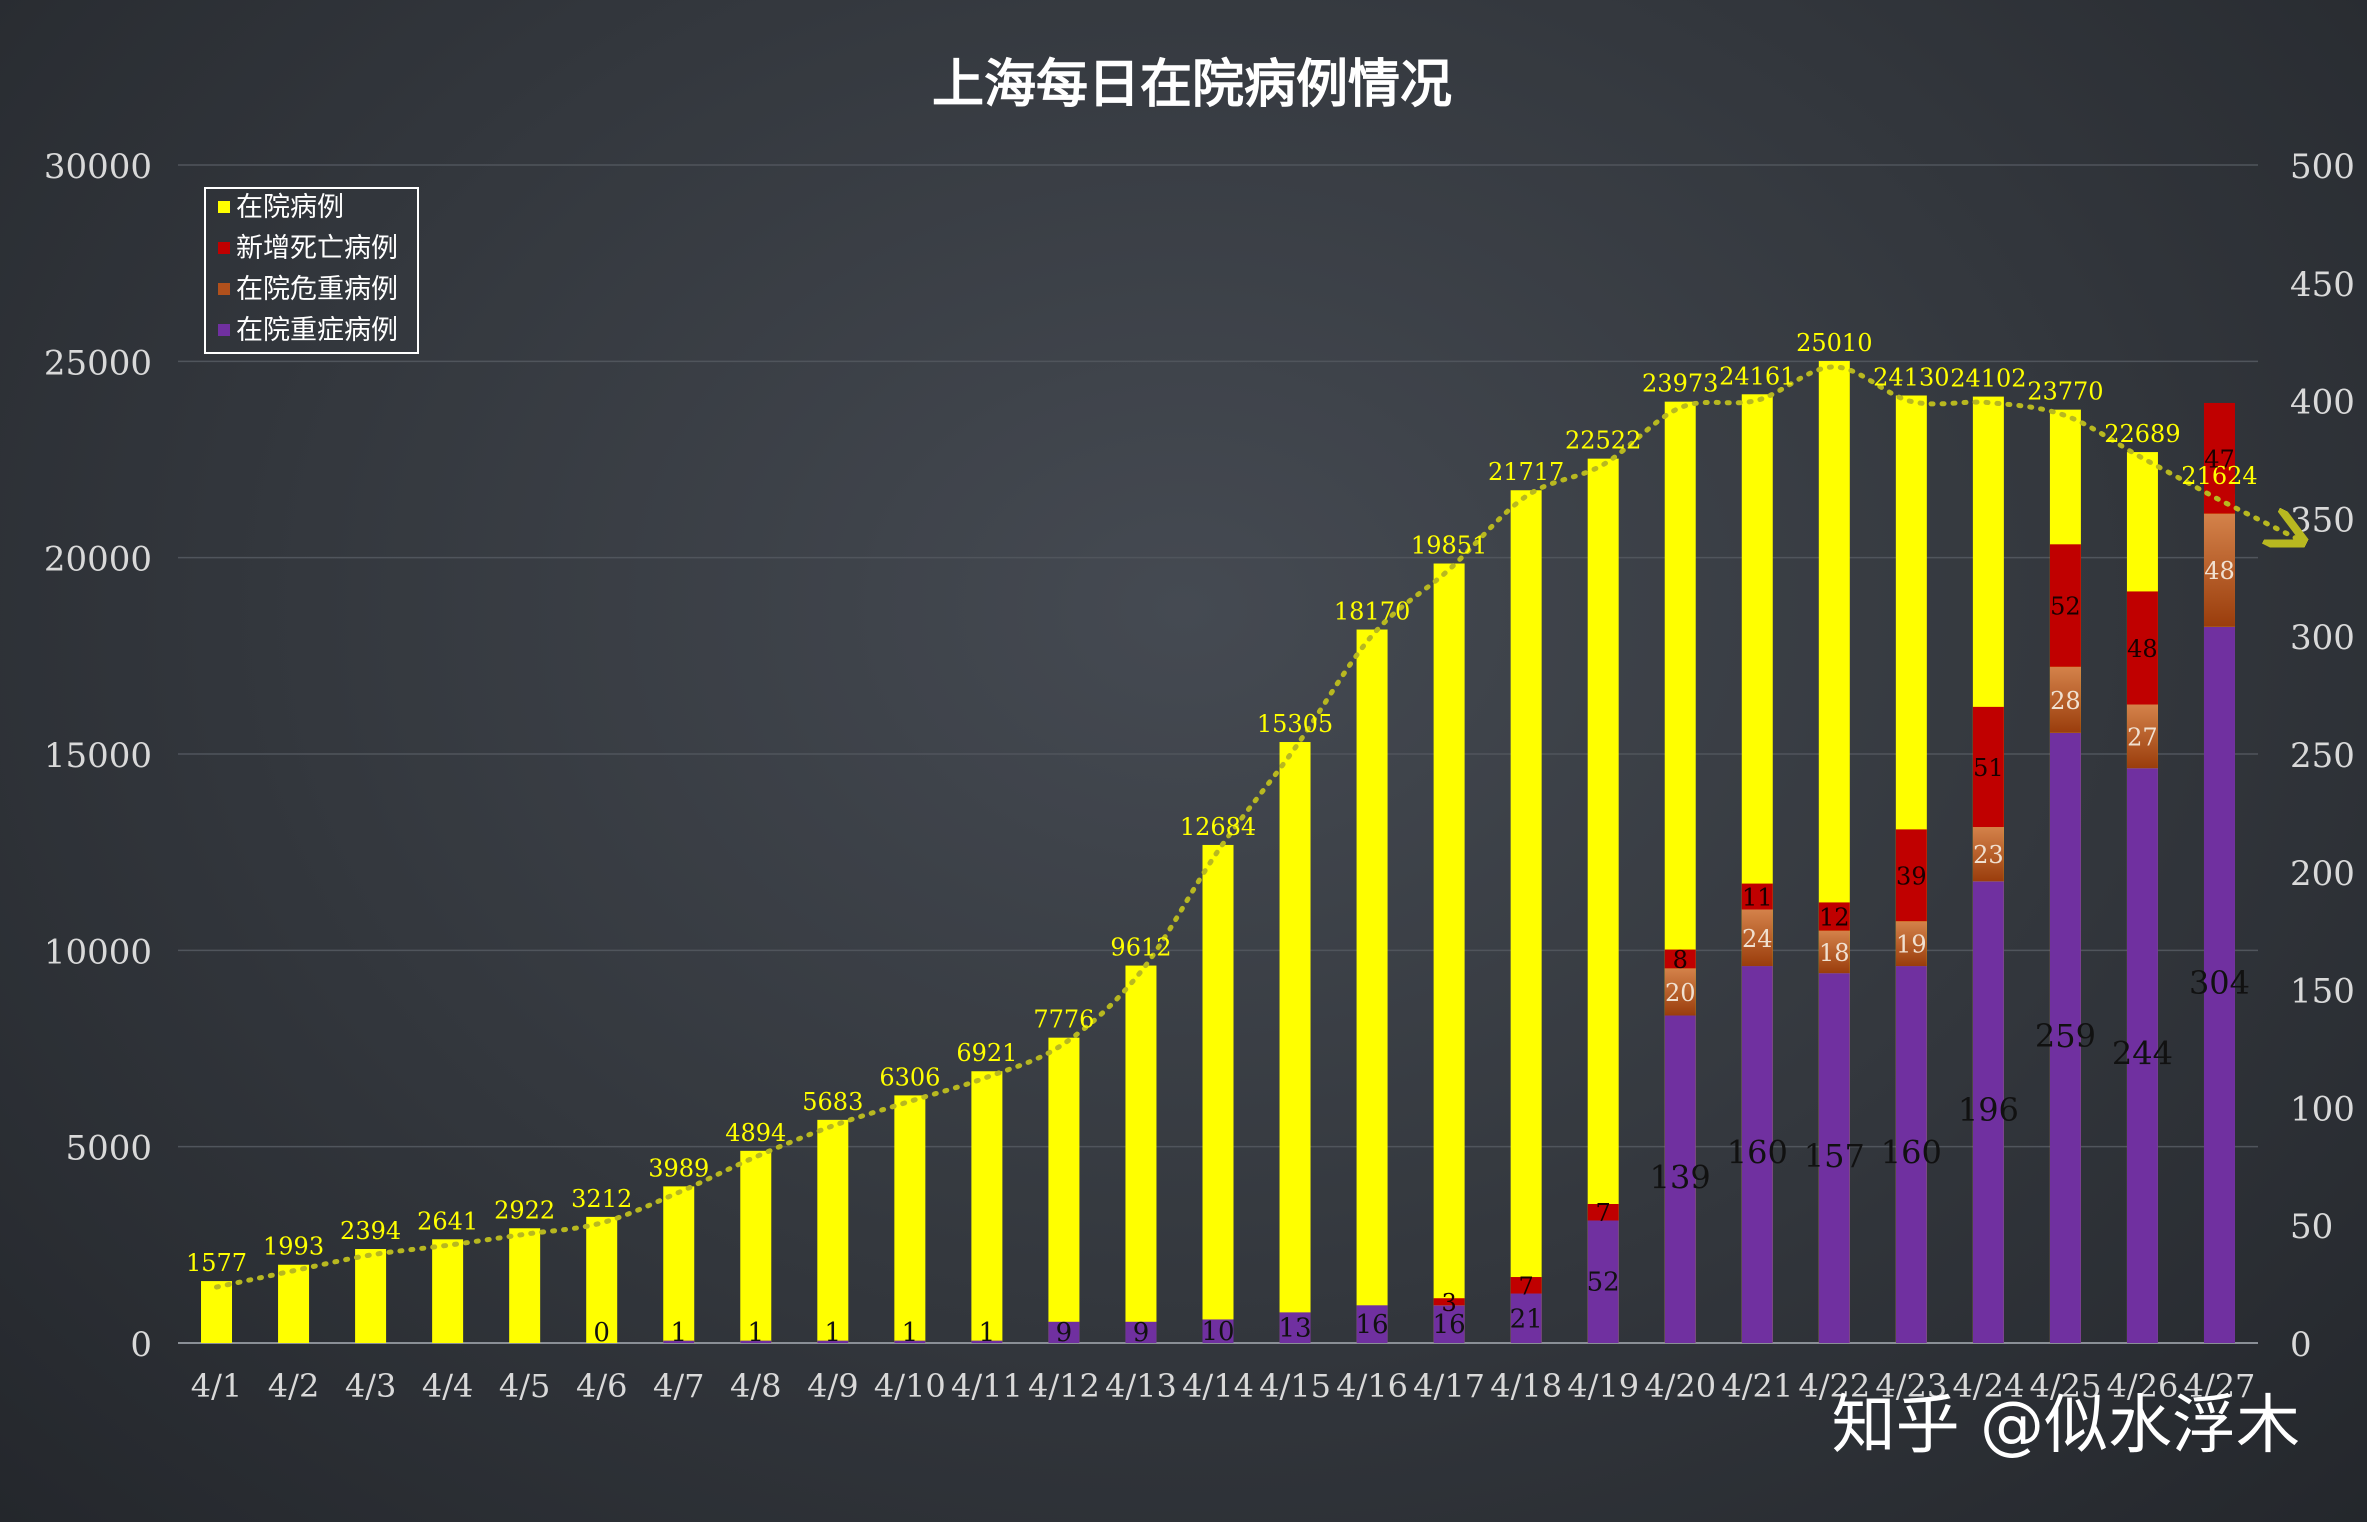 This screenshot has width=2367, height=1522. What do you see at coordinates (311, 270) in the screenshot?
I see `legend-box` at bounding box center [311, 270].